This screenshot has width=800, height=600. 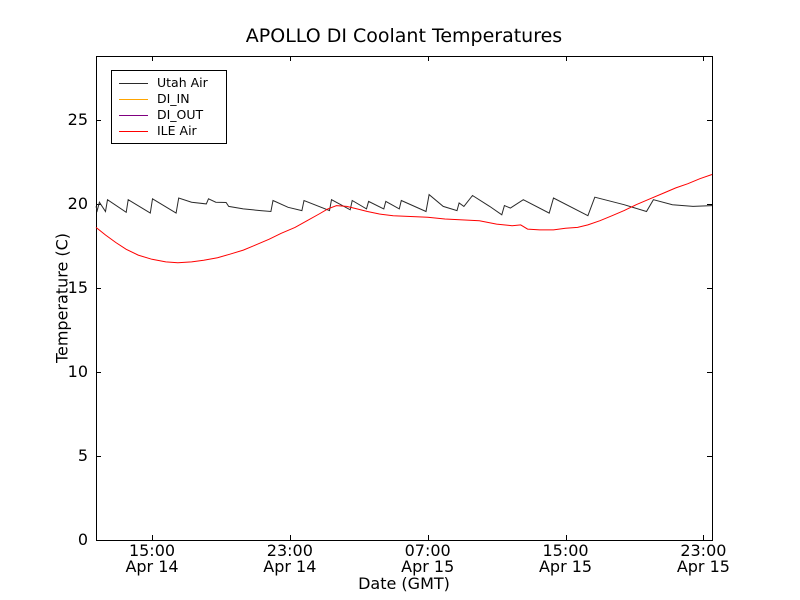 I want to click on legend-box: Utah Air DI_IN DI_OUT ILE Air, so click(x=169, y=107).